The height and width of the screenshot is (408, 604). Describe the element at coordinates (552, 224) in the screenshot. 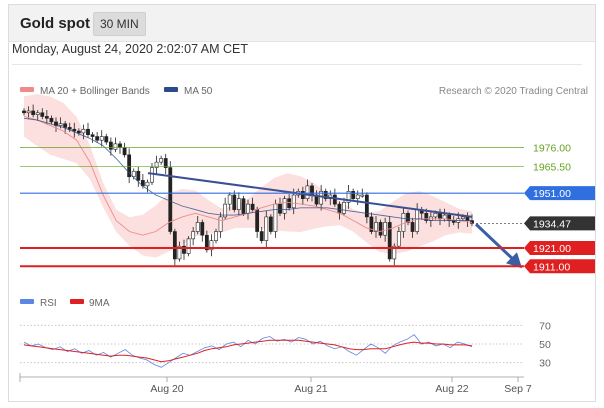

I see `level-label: 1934.47` at that location.